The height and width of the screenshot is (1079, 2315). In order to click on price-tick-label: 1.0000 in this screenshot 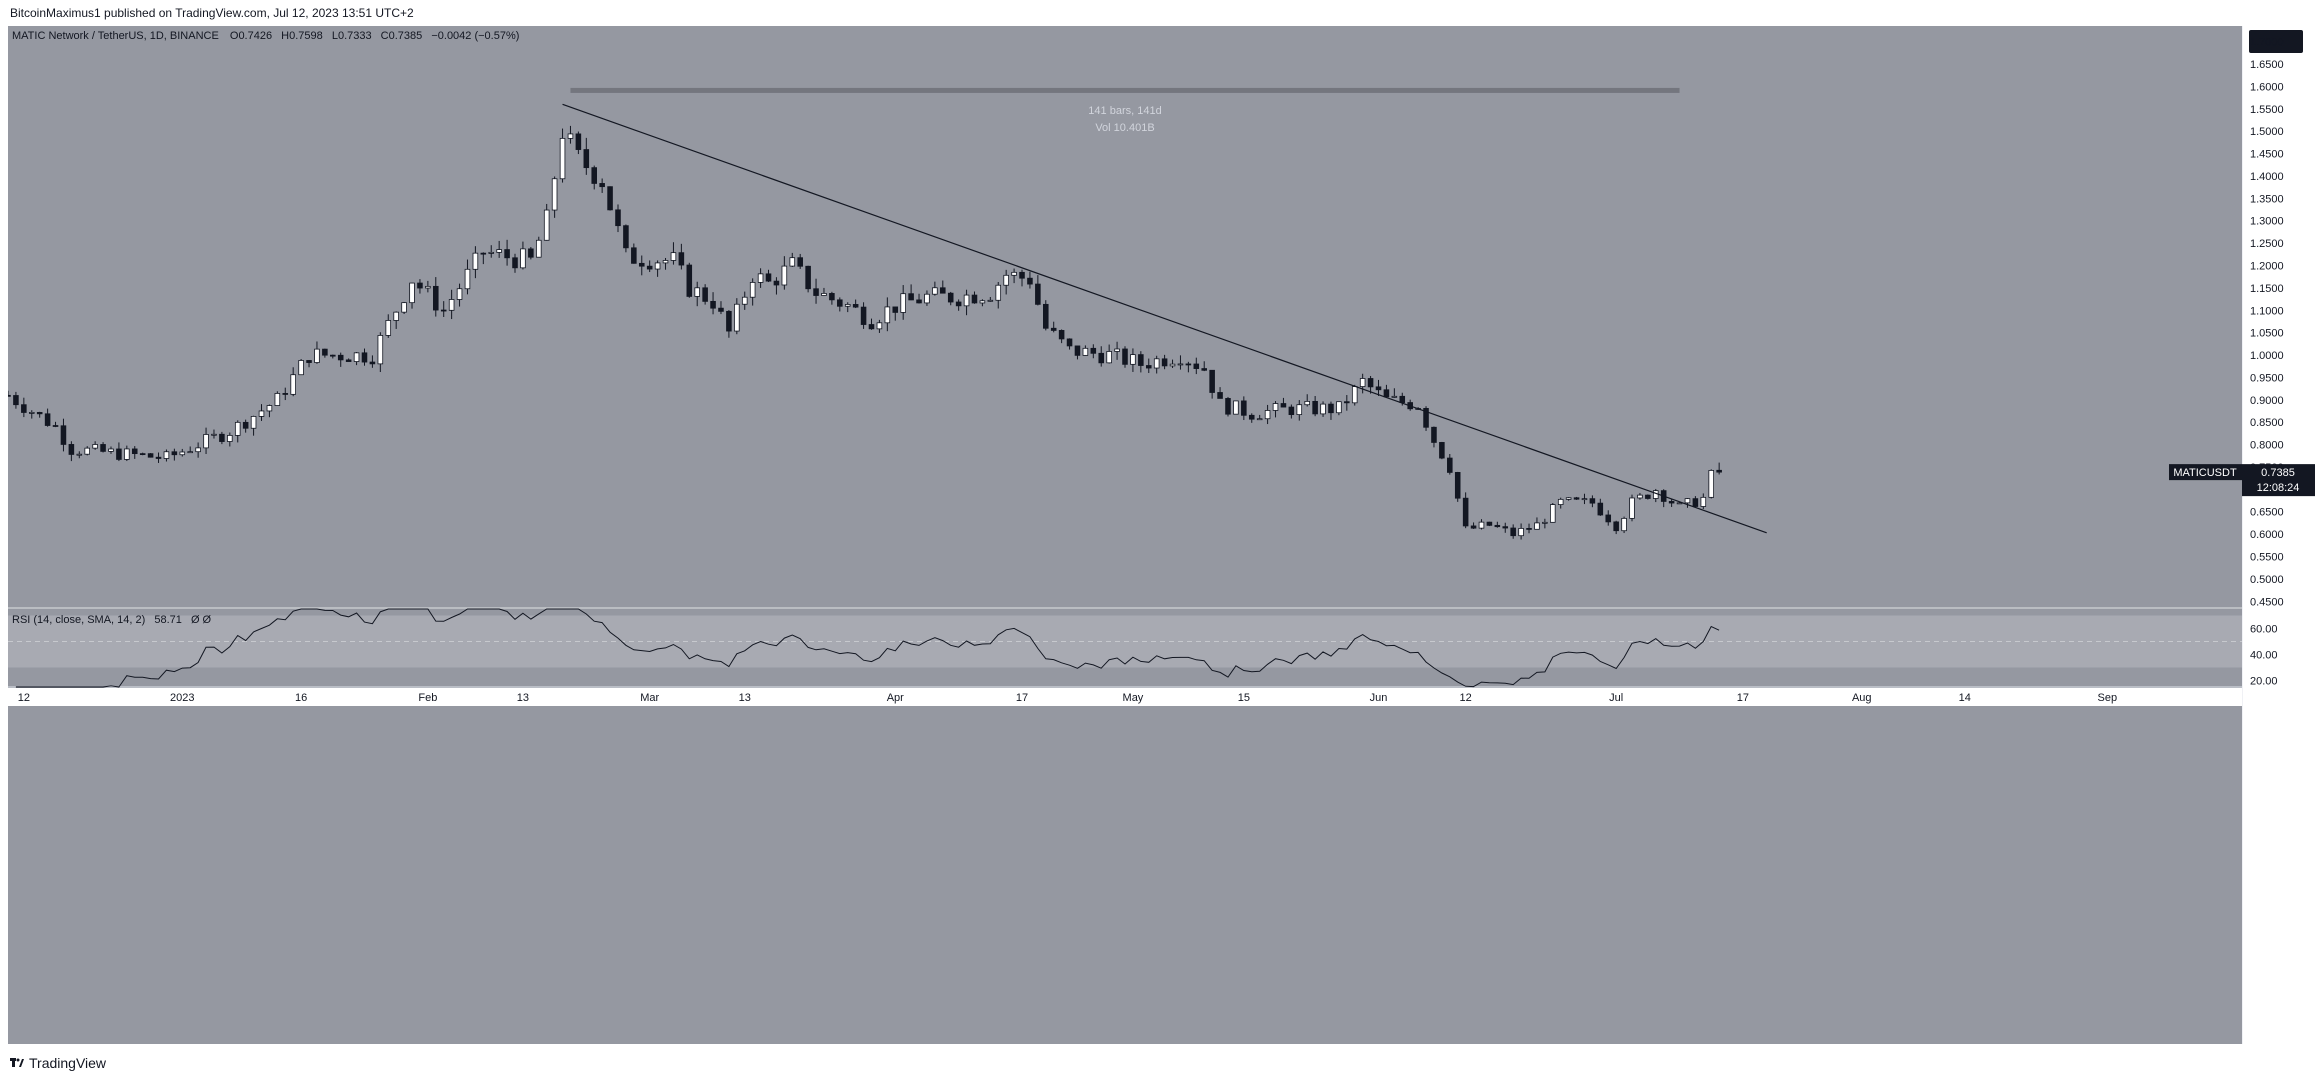, I will do `click(2267, 356)`.